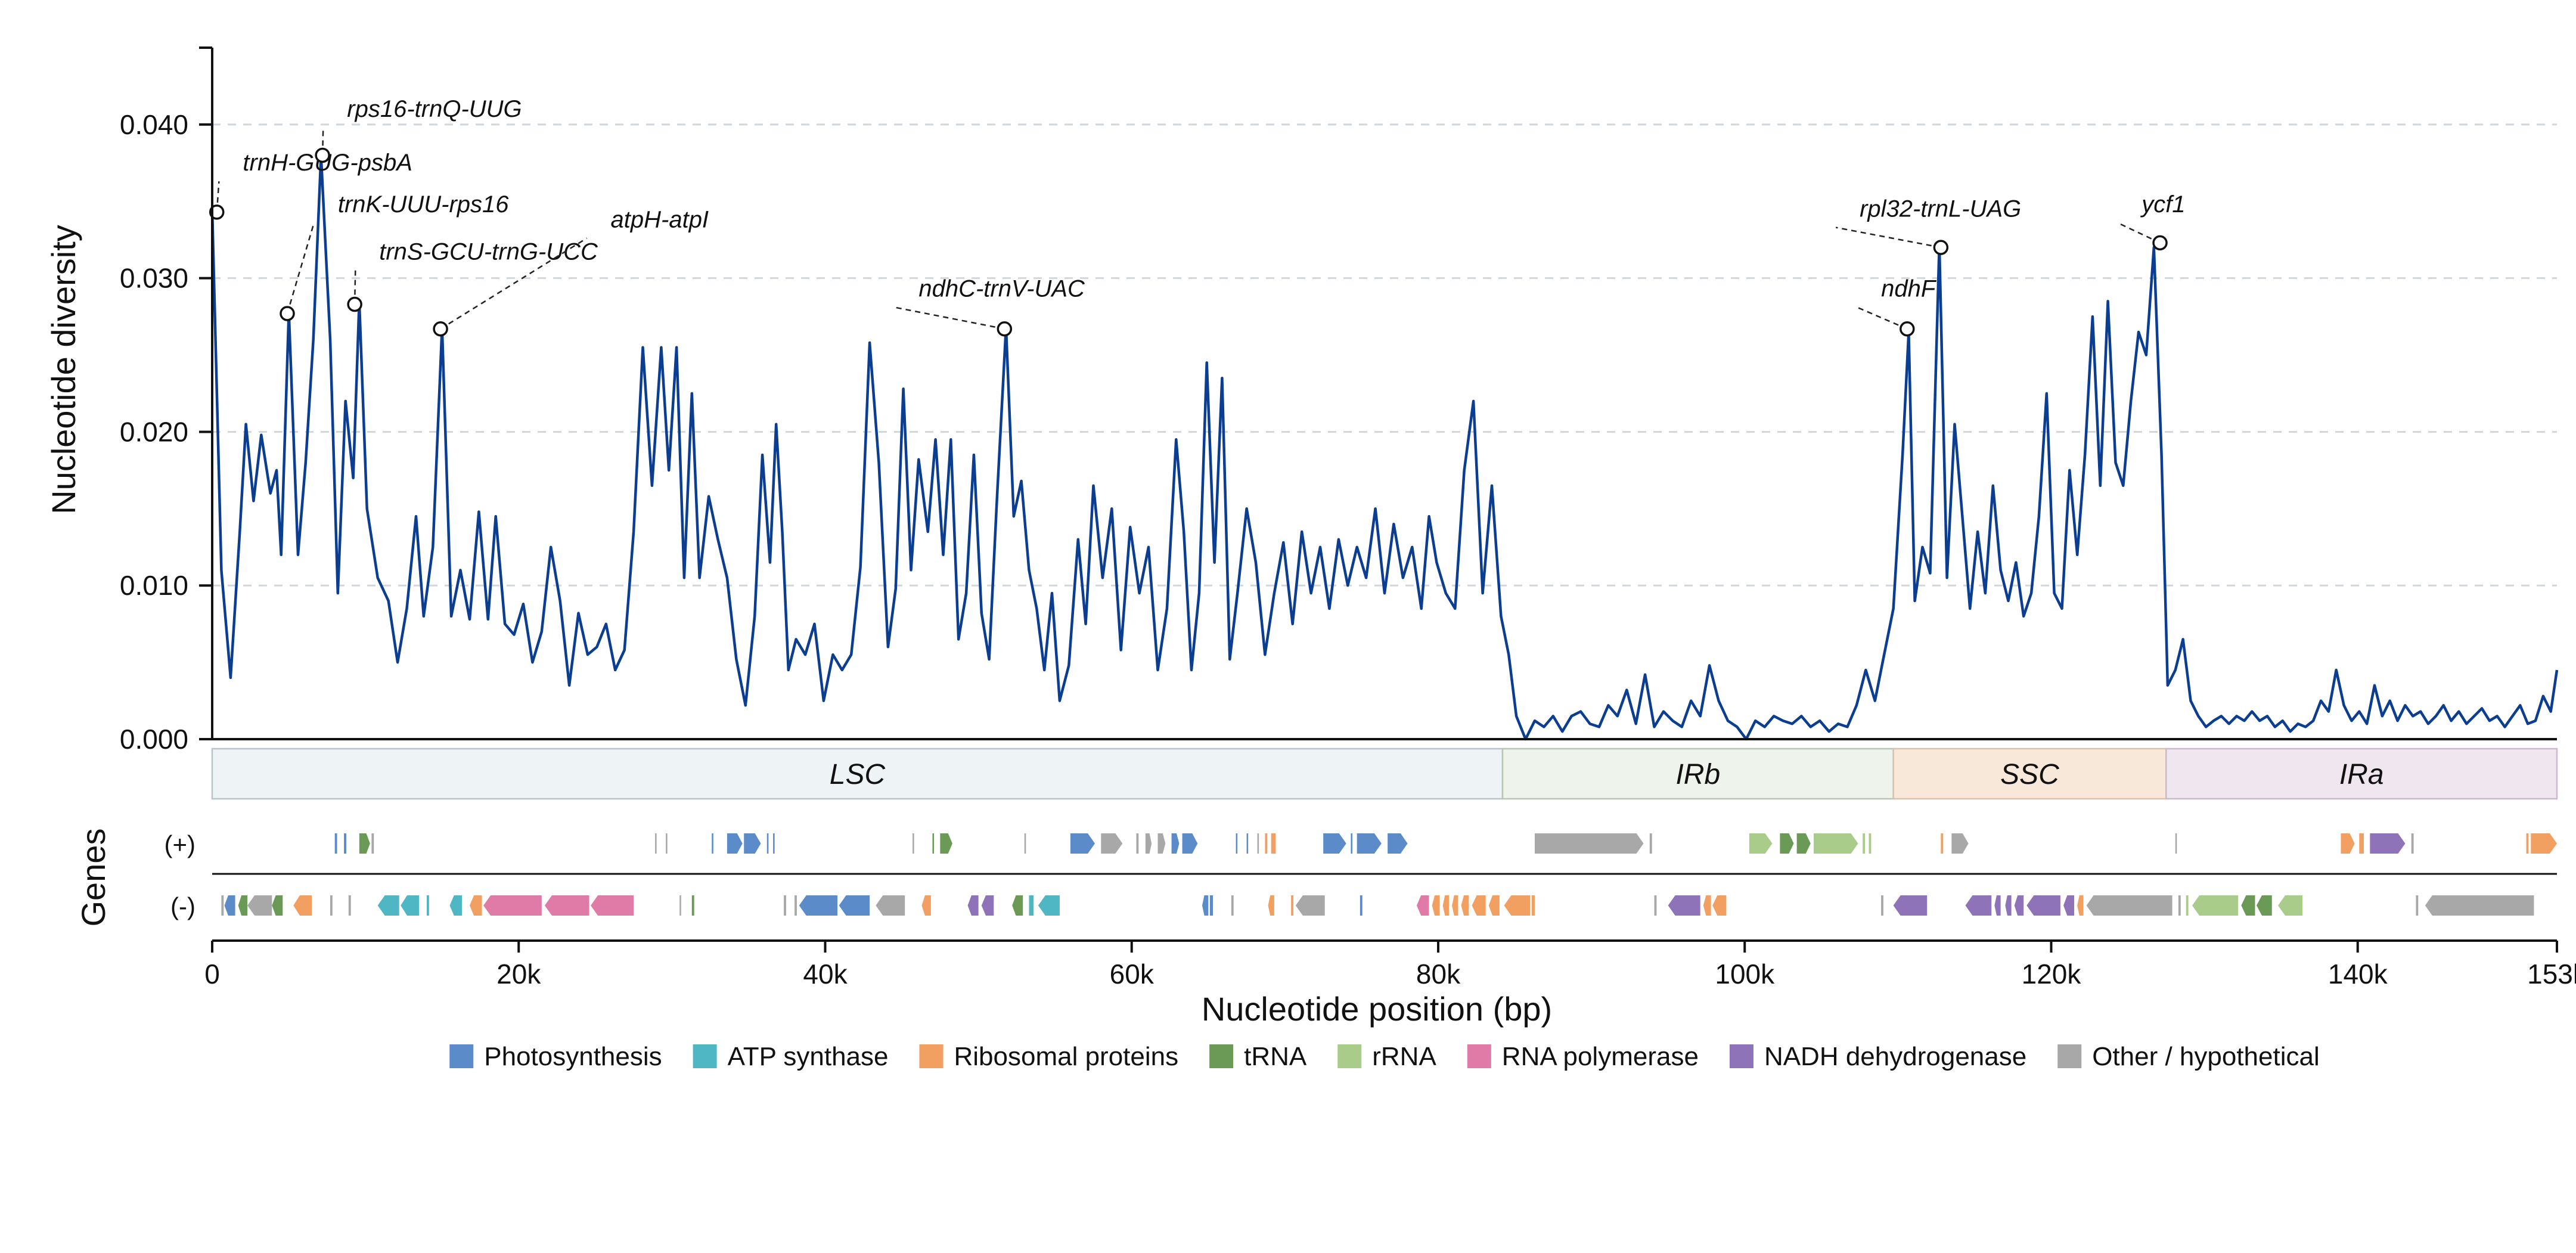  Describe the element at coordinates (489, 252) in the screenshot. I see `peak-label-trns-gcu-trng-ucc: trnS-GCU-trnG-UCC` at that location.